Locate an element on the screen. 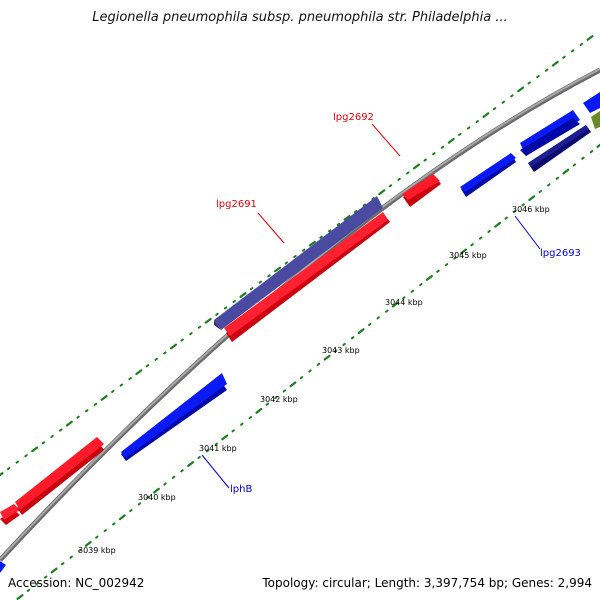  gene-red-lpg2691 is located at coordinates (307, 277).